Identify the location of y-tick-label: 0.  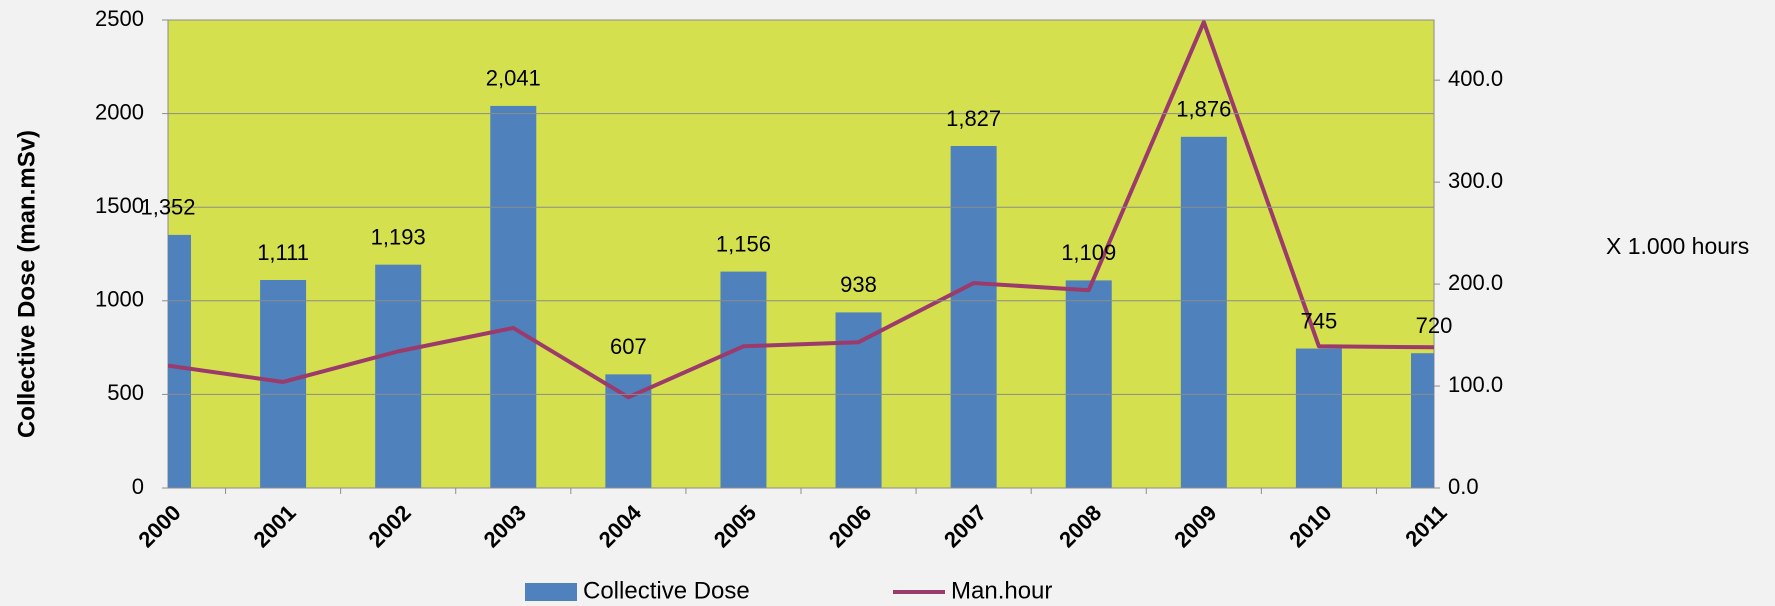
(138, 486).